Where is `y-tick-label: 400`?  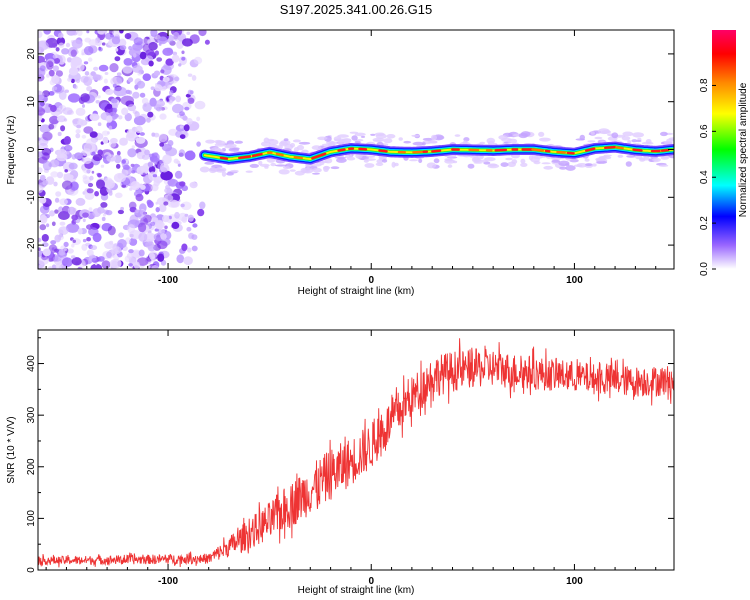
y-tick-label: 400 is located at coordinates (31, 363).